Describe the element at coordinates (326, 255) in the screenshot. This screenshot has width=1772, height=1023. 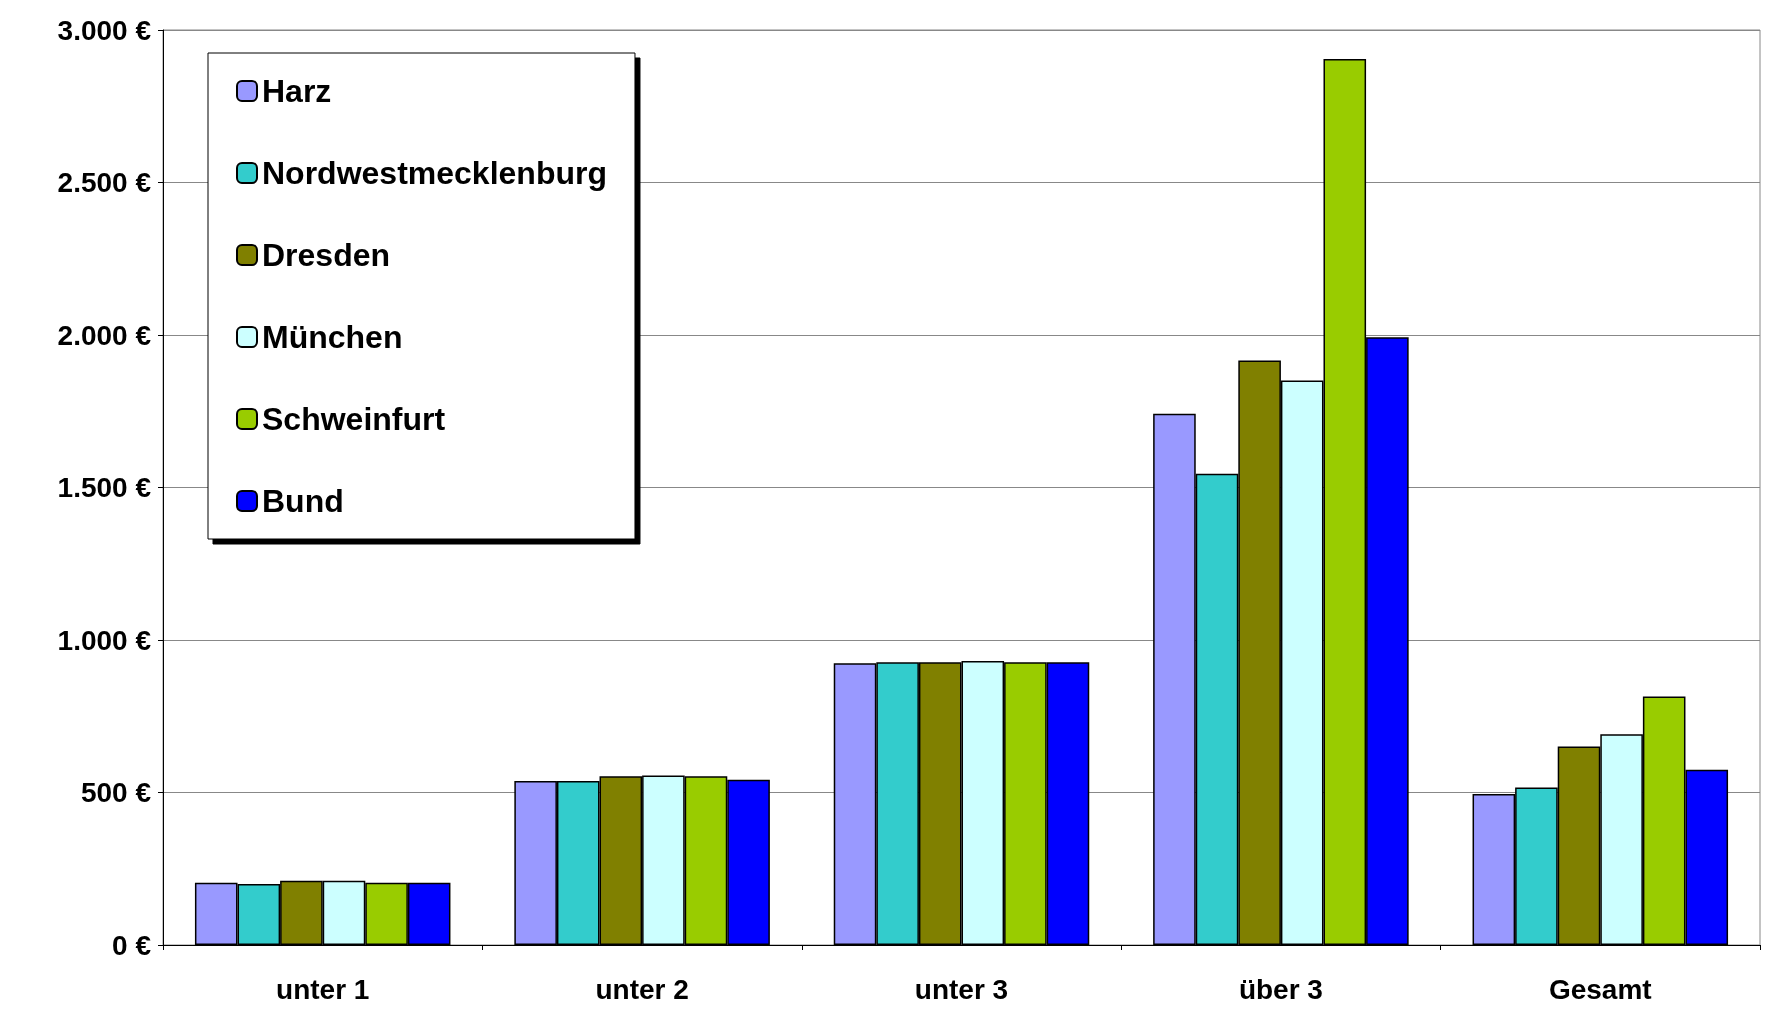
I see `legend-label: Dresden` at that location.